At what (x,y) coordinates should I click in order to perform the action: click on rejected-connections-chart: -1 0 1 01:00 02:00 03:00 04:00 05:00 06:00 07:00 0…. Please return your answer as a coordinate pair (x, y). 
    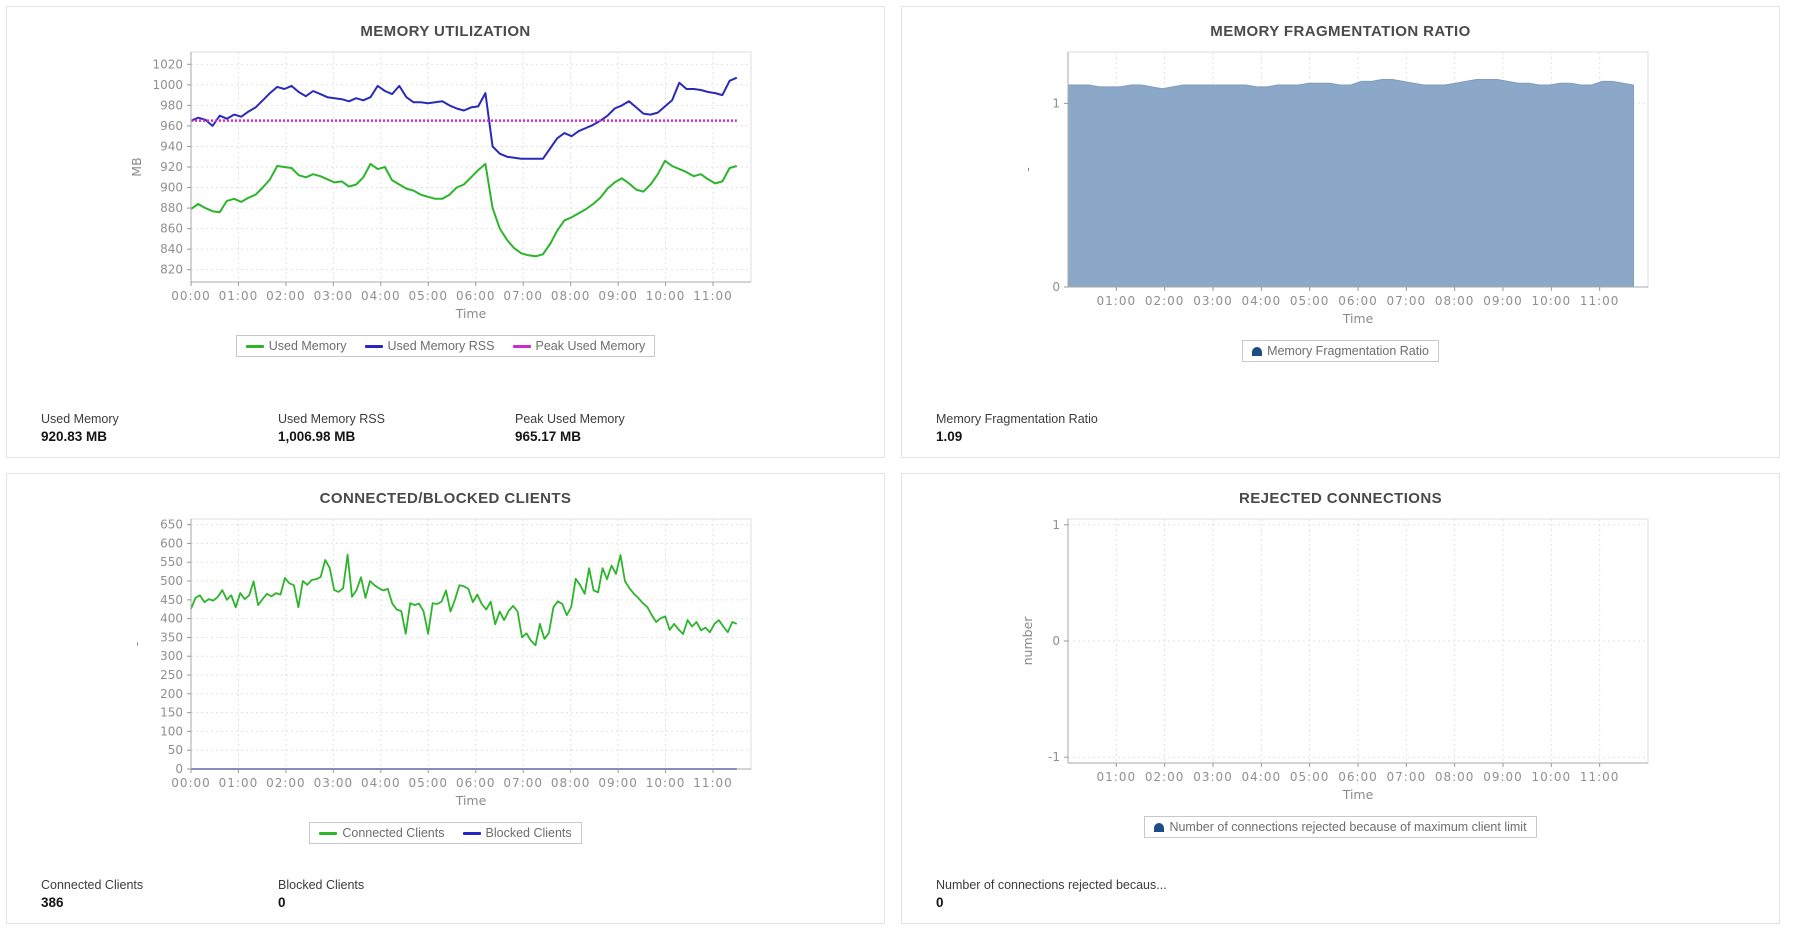
    Looking at the image, I should click on (1341, 659).